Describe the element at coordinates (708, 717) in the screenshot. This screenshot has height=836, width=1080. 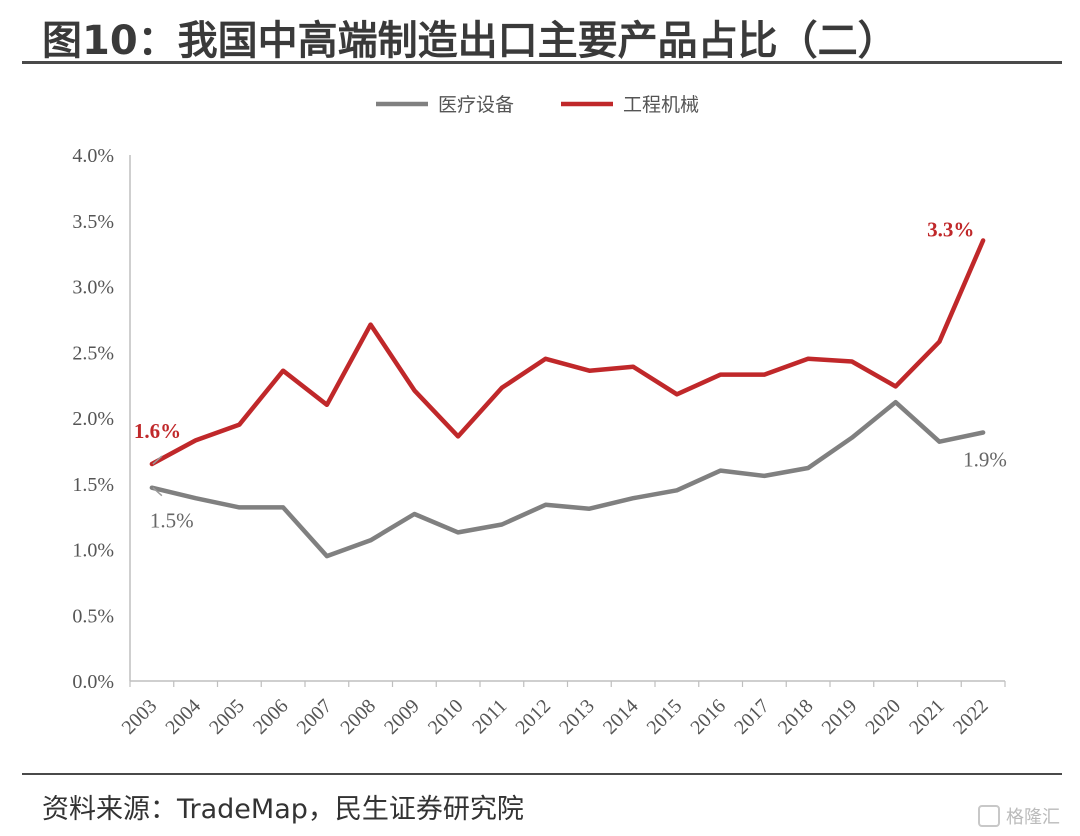
I see `x-tick-label: 2016` at that location.